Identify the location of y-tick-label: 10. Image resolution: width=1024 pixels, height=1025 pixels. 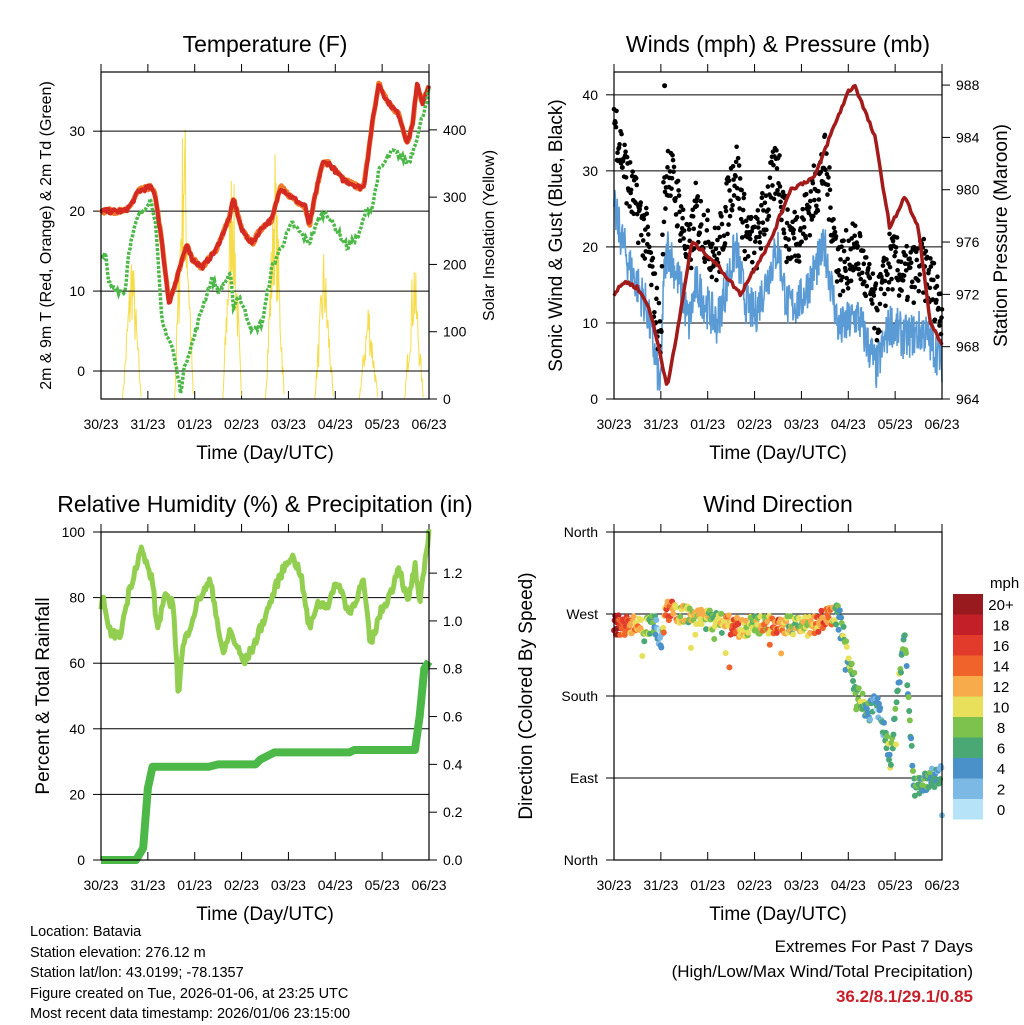
(590, 323).